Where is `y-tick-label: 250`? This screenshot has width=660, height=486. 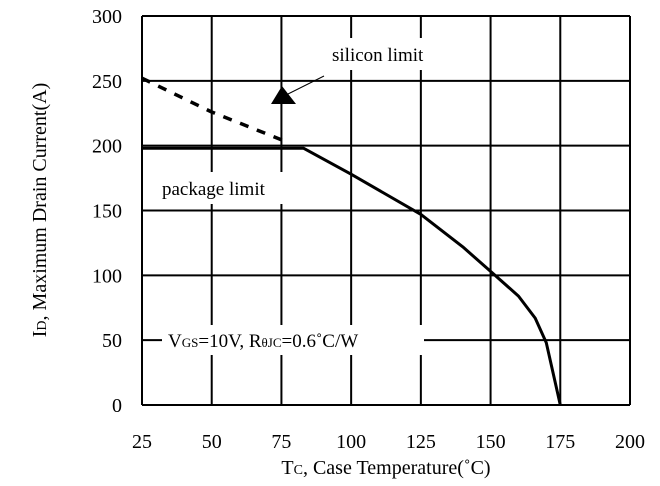 y-tick-label: 250 is located at coordinates (107, 82).